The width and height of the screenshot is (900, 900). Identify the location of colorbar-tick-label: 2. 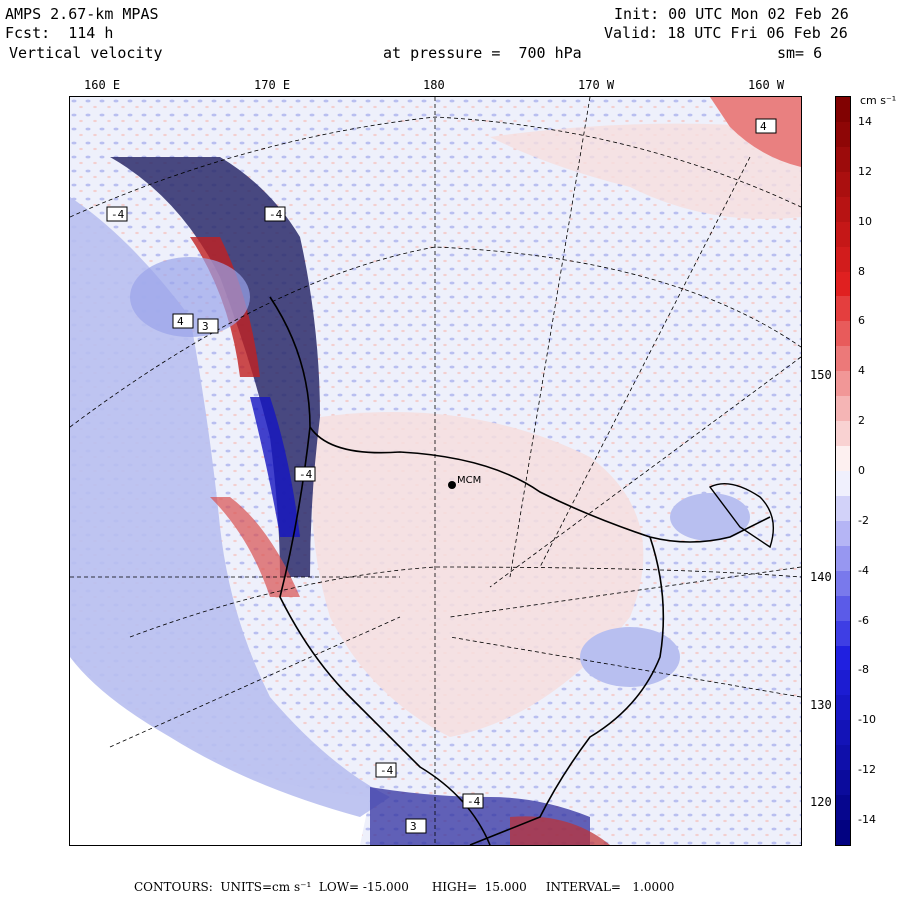
(861, 421).